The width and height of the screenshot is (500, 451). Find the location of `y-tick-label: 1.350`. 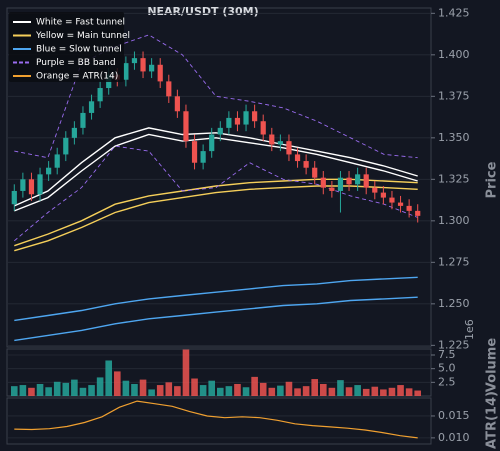

y-tick-label: 1.350 is located at coordinates (454, 137).